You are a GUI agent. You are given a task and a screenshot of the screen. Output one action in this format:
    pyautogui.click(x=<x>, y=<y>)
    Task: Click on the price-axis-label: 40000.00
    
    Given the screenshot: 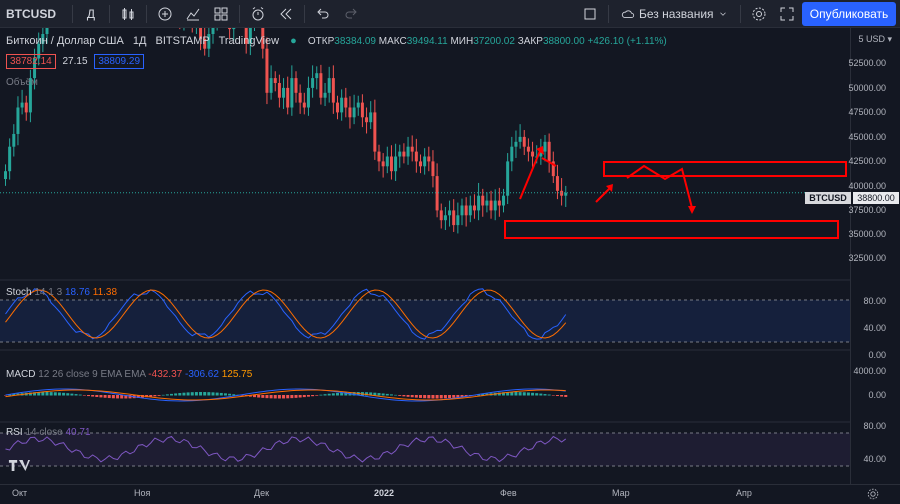 What is the action you would take?
    pyautogui.click(x=867, y=186)
    